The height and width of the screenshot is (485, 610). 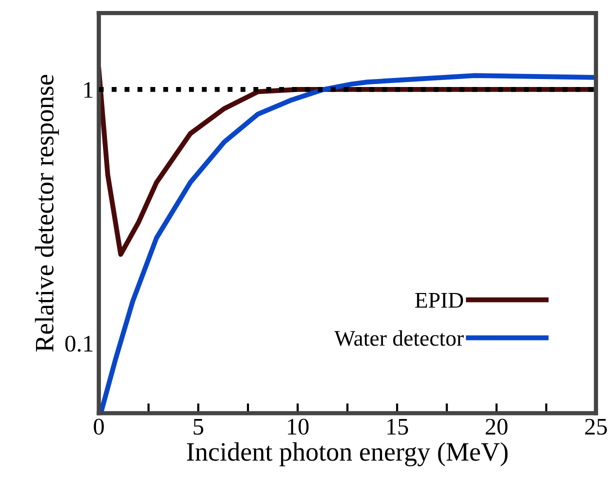 I want to click on y-tick-label: 1, so click(x=88, y=90).